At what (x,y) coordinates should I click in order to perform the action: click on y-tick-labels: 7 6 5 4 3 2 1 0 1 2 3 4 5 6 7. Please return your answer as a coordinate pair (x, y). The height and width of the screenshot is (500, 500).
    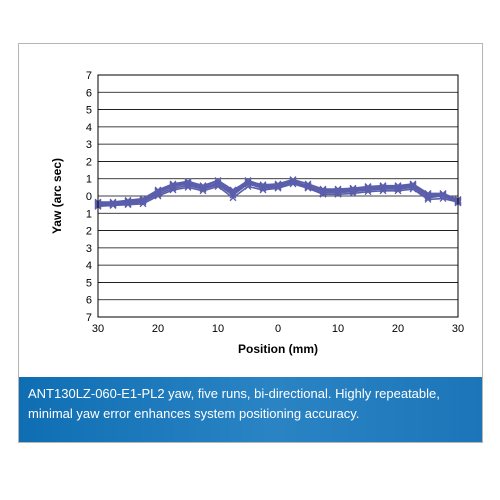
    Looking at the image, I should click on (89, 197).